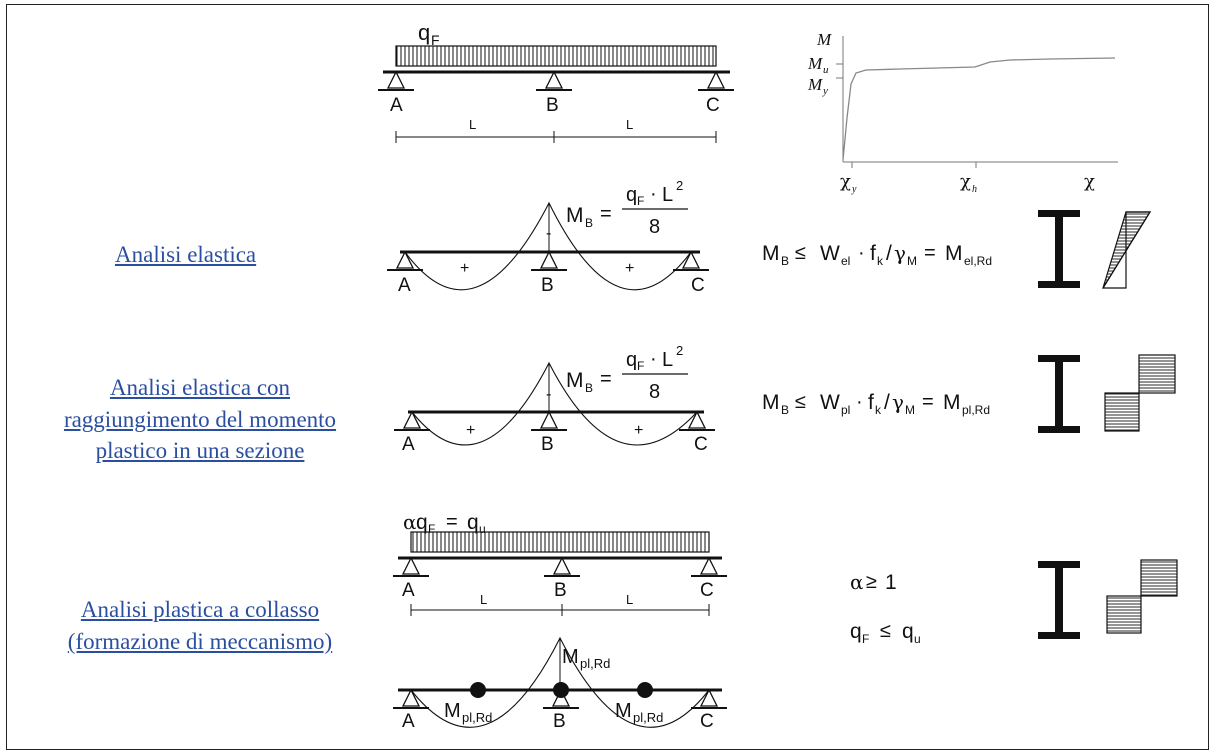  What do you see at coordinates (974, 189) in the screenshot?
I see `axis-chi-h-sub: h` at bounding box center [974, 189].